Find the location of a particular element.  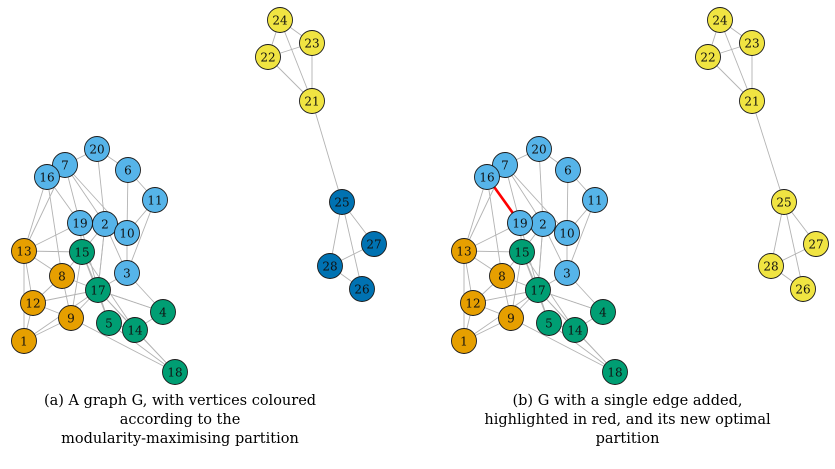

vertex-11: 11 is located at coordinates (595, 200).